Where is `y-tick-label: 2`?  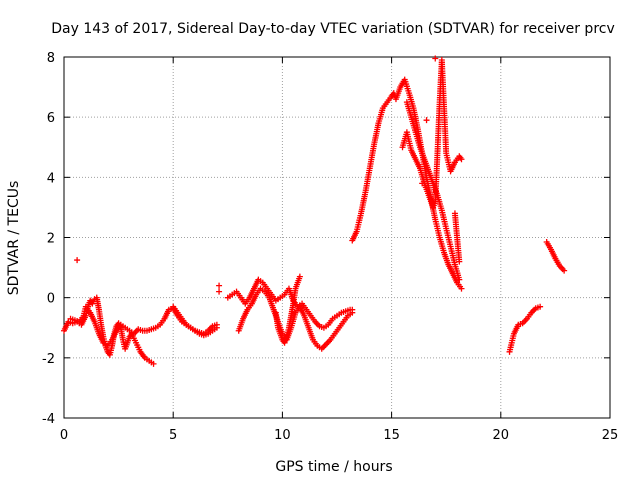 y-tick-label: 2 is located at coordinates (51, 239).